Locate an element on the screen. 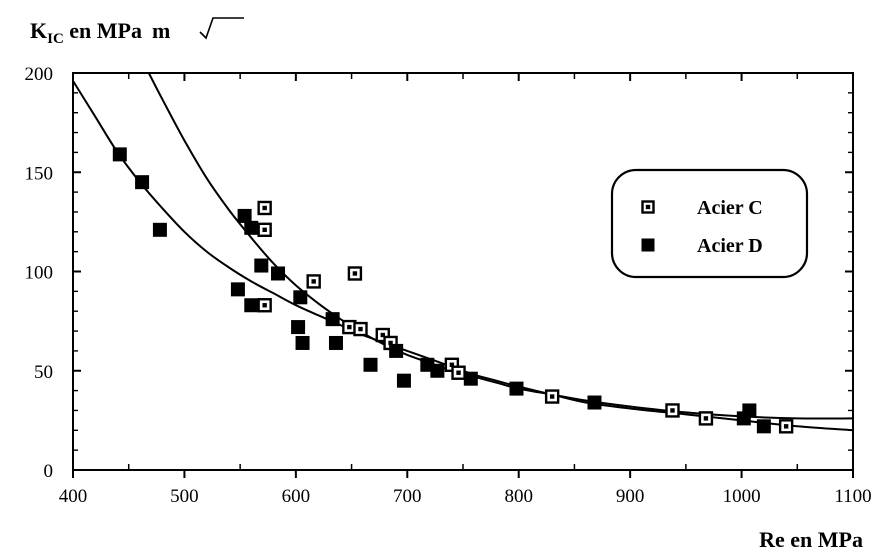  legend: Acier C Acier D is located at coordinates (709, 223).